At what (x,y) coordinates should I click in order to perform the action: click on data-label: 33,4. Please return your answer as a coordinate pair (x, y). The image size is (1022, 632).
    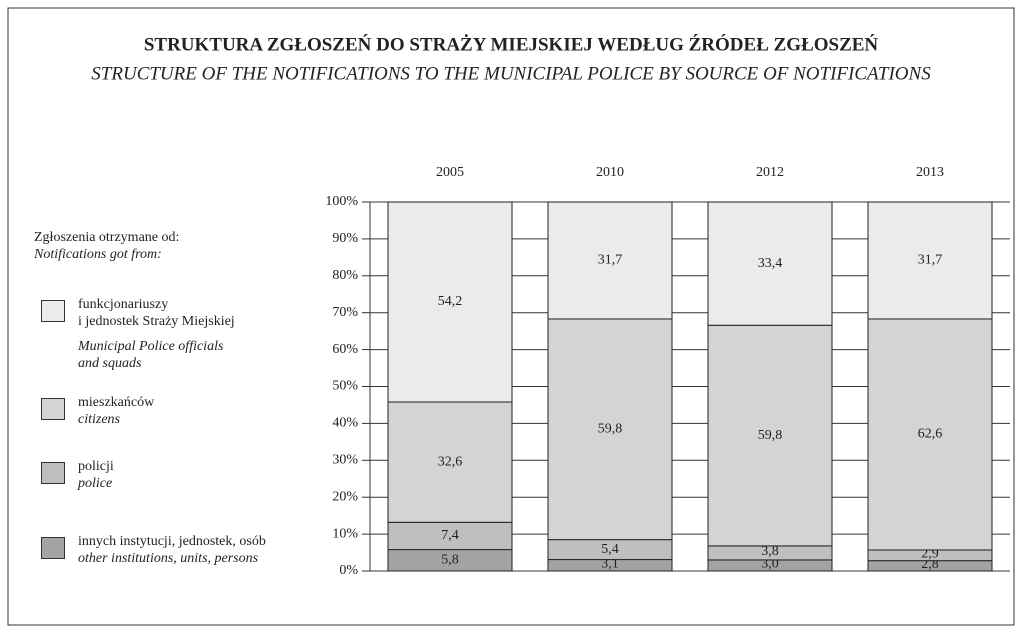
    Looking at the image, I should click on (770, 263).